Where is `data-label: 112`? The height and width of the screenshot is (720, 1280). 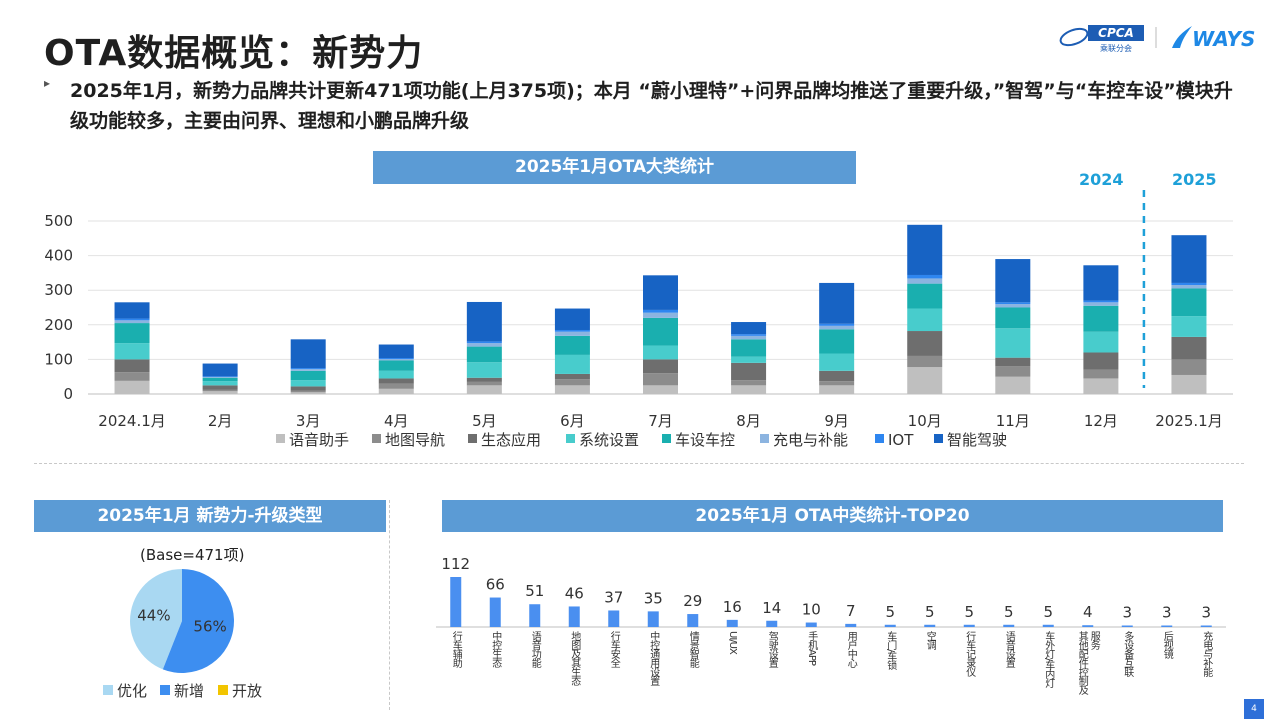
data-label: 112 is located at coordinates (455, 564).